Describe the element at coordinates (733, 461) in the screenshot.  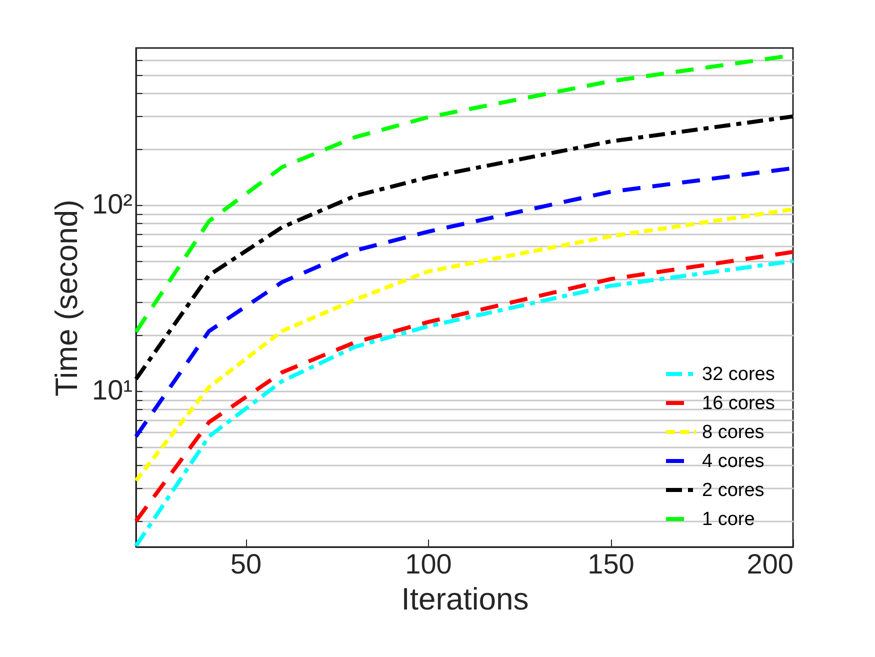
I see `legend-label: 4 cores` at that location.